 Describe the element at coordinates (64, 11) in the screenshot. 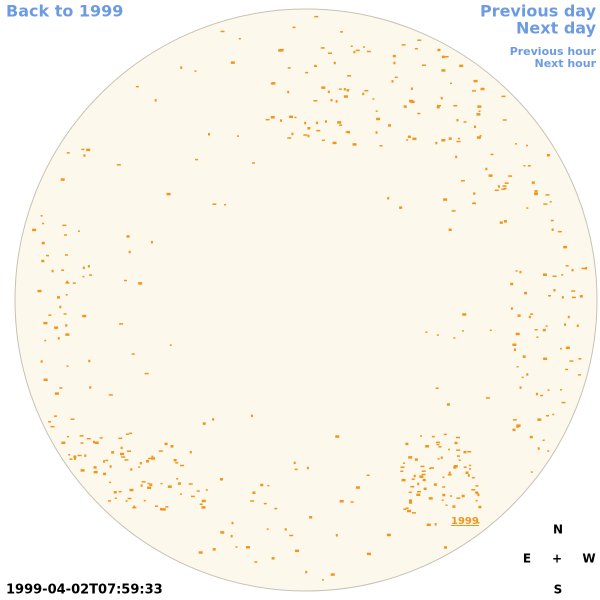

I see `back-link: Back to 1999` at that location.